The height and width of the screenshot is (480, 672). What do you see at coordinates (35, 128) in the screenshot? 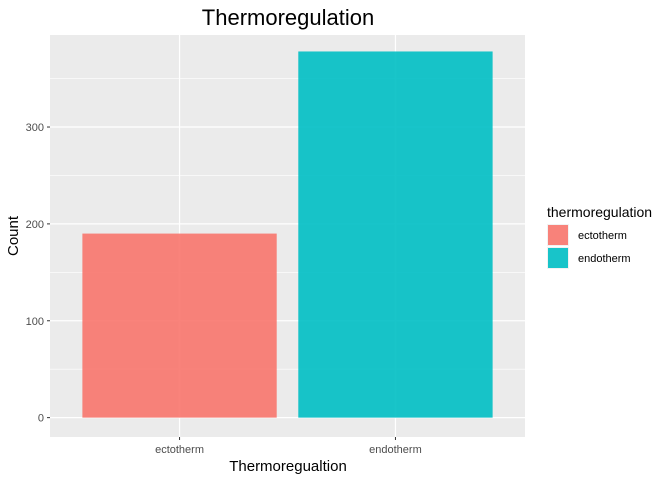
I see `y-tick-label: 300` at bounding box center [35, 128].